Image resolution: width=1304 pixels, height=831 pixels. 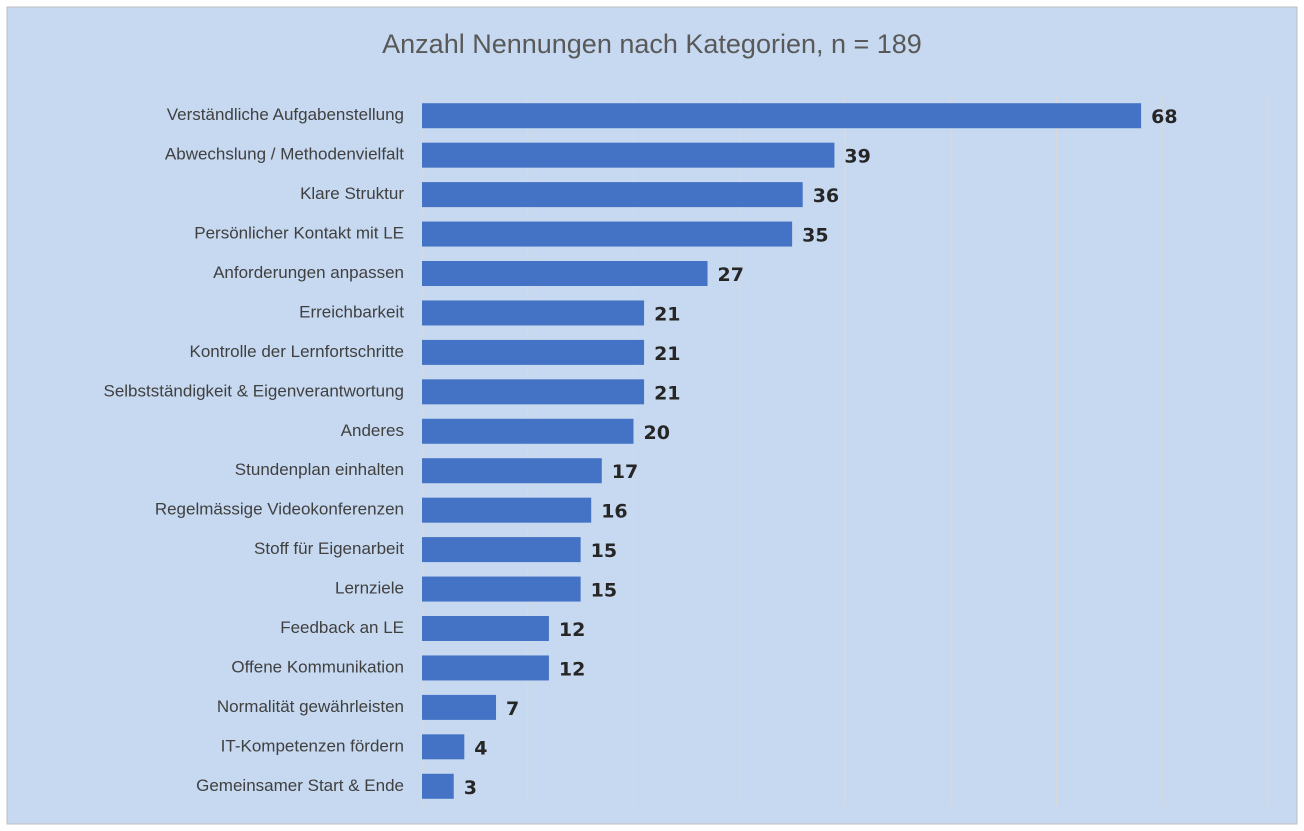 I want to click on y-tick-label: Gemeinsamer Start & Ende, so click(x=300, y=785).